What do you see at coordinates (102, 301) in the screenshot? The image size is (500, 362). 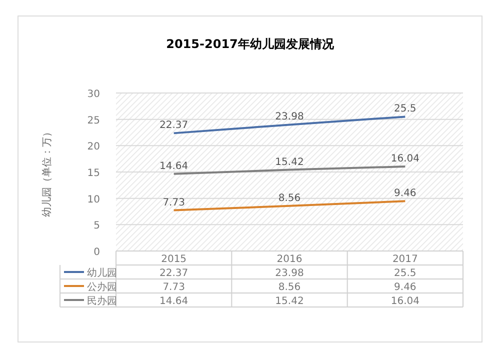 I see `legend-label: 民办园` at bounding box center [102, 301].